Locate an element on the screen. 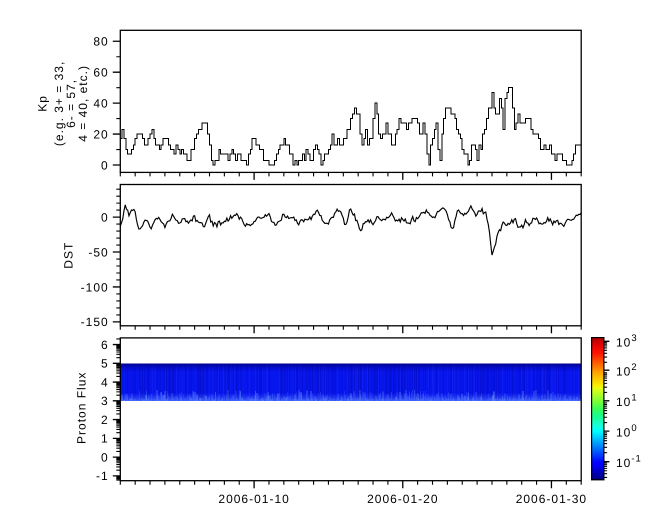 This screenshot has width=665, height=528. svg-text: 20 is located at coordinates (100, 134).